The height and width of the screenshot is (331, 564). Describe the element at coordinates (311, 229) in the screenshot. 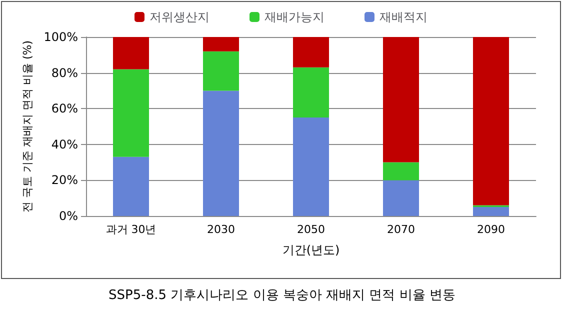

I see `x-tick-label: 2050` at that location.